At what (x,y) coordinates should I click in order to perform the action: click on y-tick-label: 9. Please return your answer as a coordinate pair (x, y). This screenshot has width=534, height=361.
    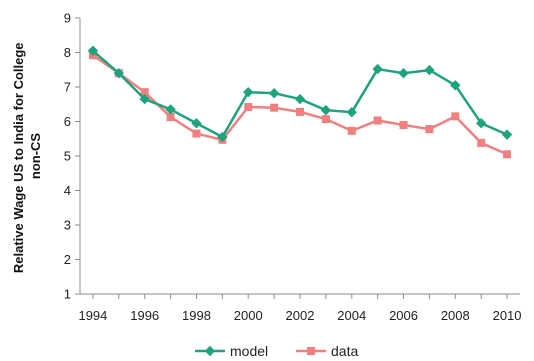
    Looking at the image, I should click on (67, 18).